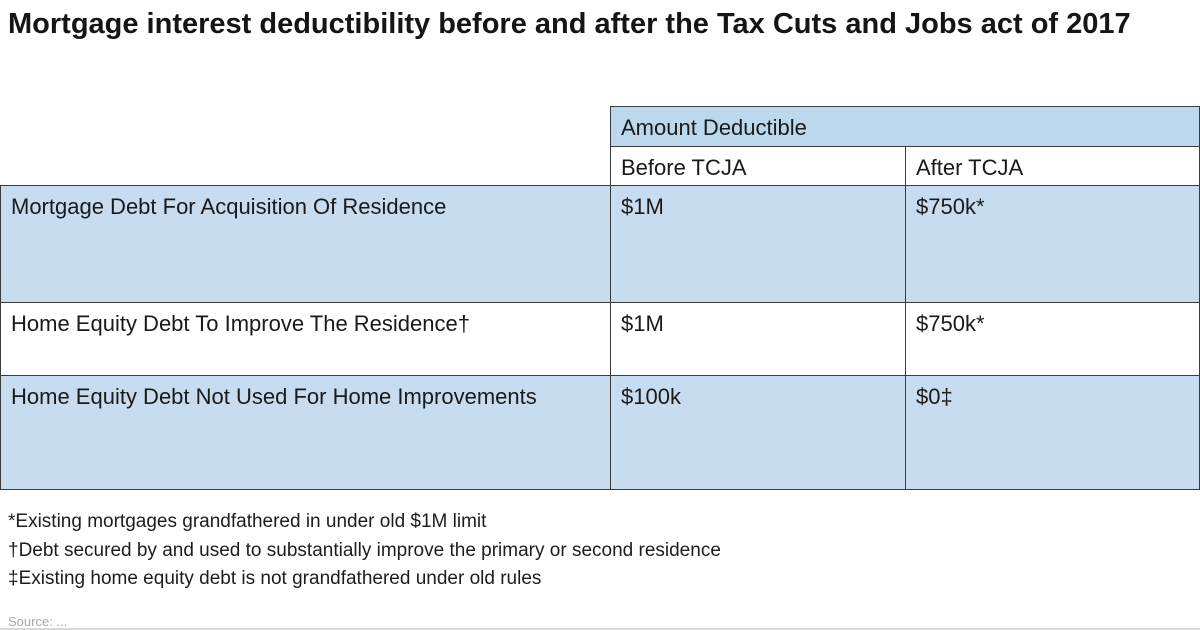 The width and height of the screenshot is (1200, 630). What do you see at coordinates (758, 339) in the screenshot?
I see `cell-home-equity-improve-before: $1M` at bounding box center [758, 339].